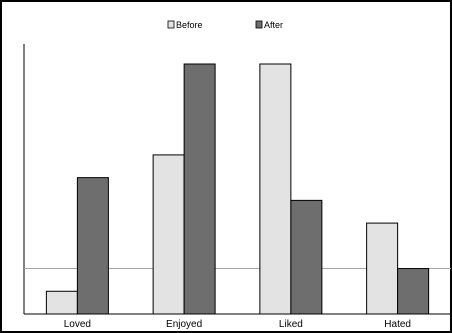 This screenshot has width=452, height=333. Describe the element at coordinates (413, 291) in the screenshot. I see `bar-after-hated` at that location.